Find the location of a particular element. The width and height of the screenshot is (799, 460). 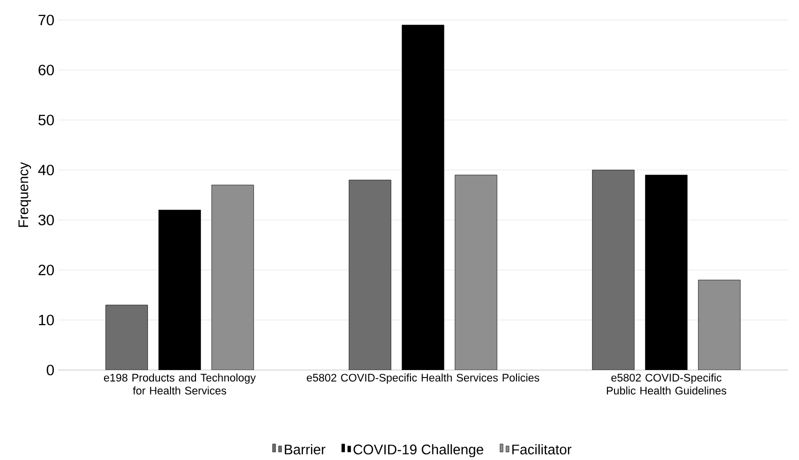

y-tick-label: 40 is located at coordinates (46, 170).